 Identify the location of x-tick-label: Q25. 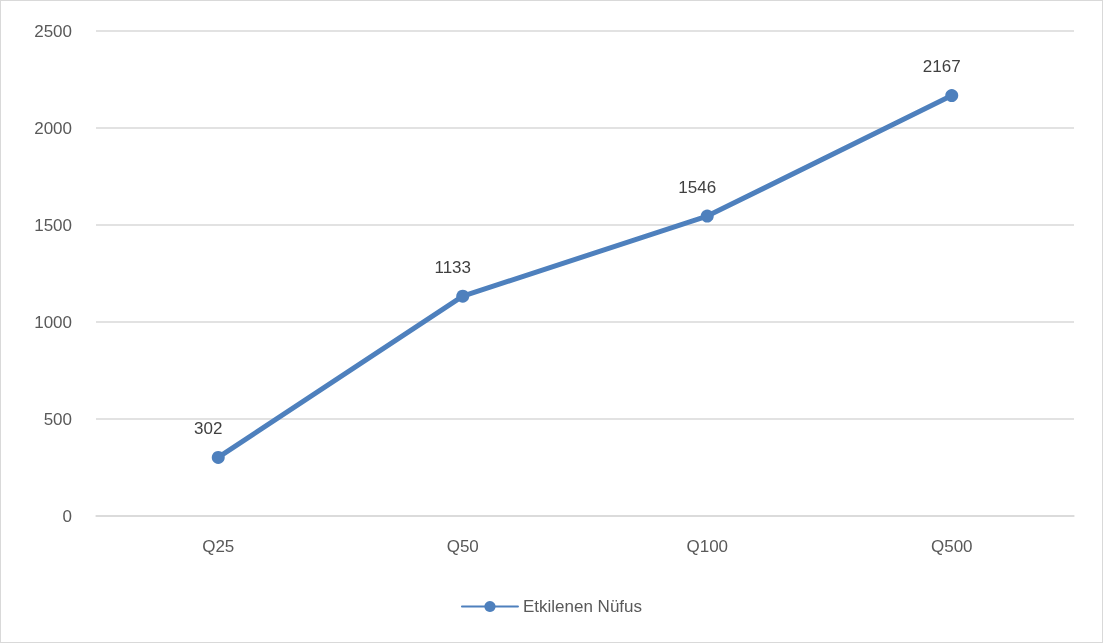
(218, 546).